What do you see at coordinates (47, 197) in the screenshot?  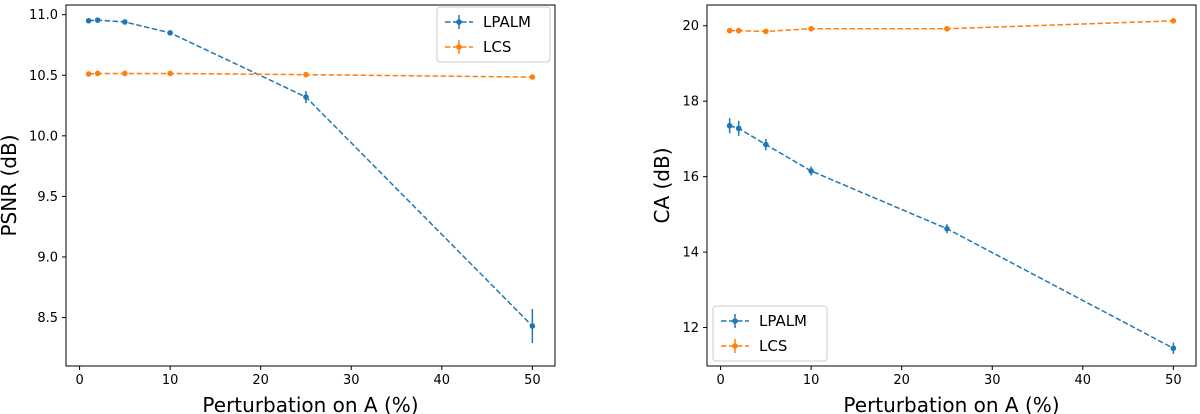 I see `y-tick-label: 9.5` at bounding box center [47, 197].